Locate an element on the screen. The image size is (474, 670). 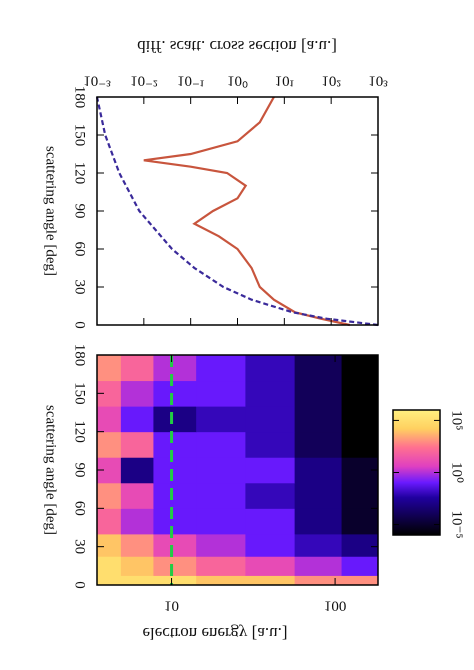
colorbar-tick-label: 10⁰ is located at coordinates (457, 472).